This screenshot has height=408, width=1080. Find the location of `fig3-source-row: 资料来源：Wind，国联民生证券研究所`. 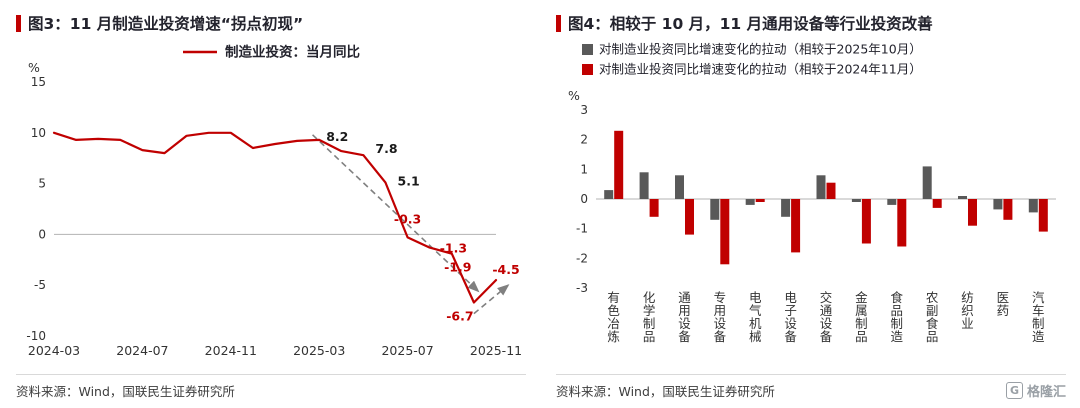

fig3-source-row: 资料来源：Wind，国联民生证券研究所 is located at coordinates (271, 388).